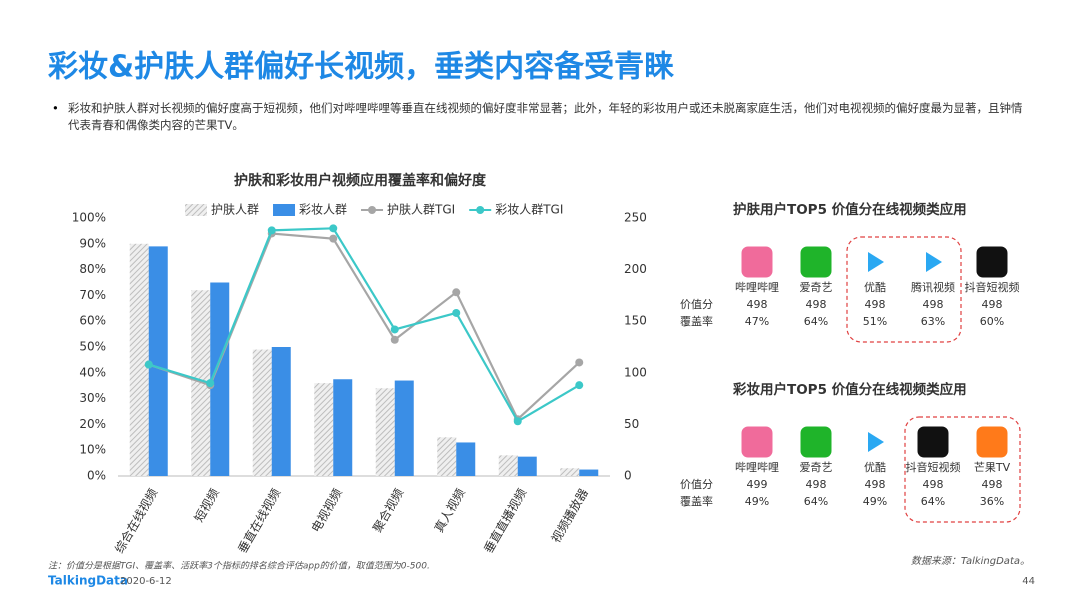 This screenshot has height=607, width=1080. I want to click on line, so click(364, 325).